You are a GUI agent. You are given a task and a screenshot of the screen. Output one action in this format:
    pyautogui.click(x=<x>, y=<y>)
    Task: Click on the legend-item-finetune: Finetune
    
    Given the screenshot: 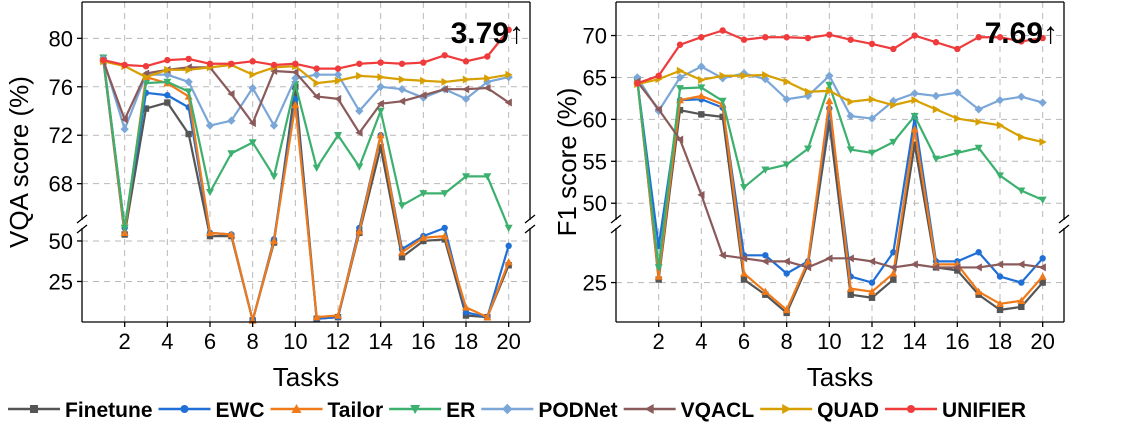 What is the action you would take?
    pyautogui.click(x=80, y=410)
    